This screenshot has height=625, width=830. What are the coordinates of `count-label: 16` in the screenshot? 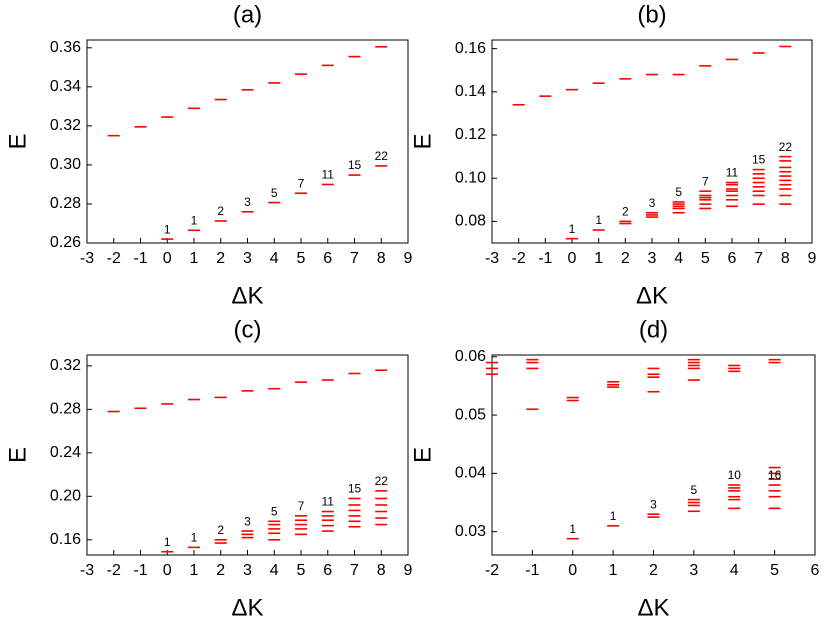 It's located at (775, 475).